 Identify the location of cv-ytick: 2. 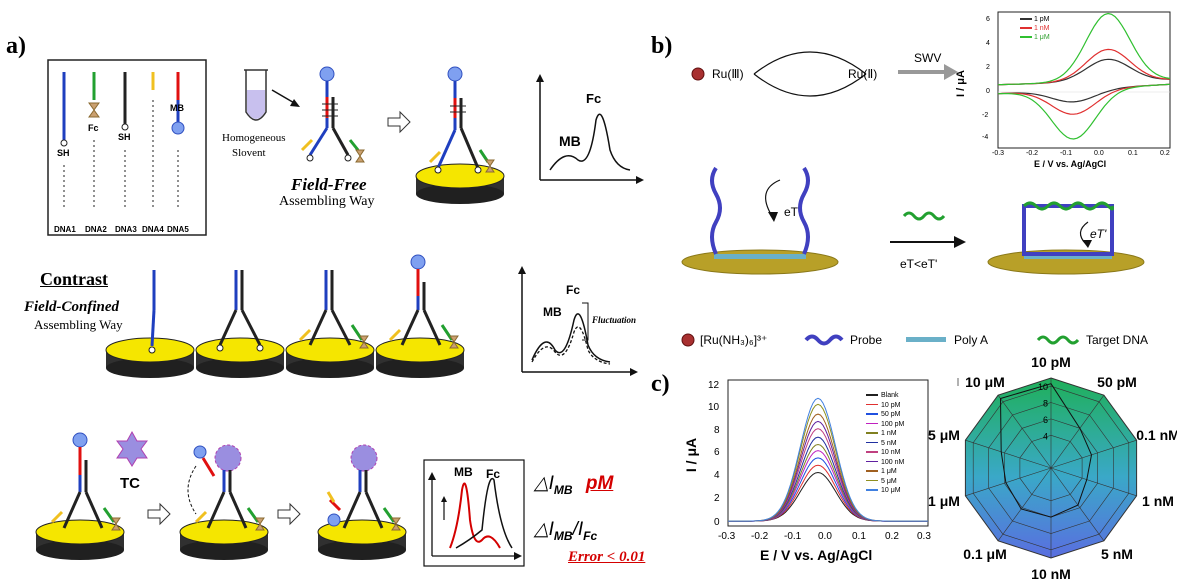
(988, 67).